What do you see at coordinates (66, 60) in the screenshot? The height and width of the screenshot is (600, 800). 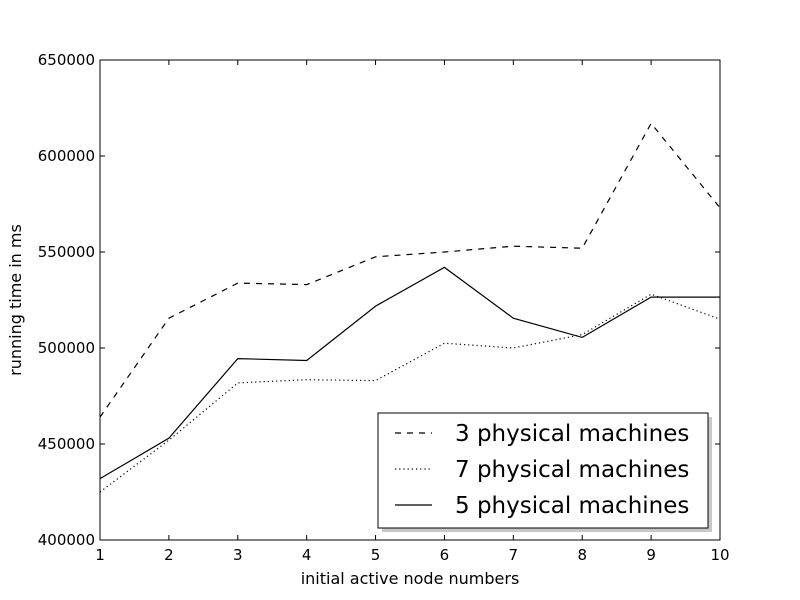 I see `y-tick-label: 650000` at bounding box center [66, 60].